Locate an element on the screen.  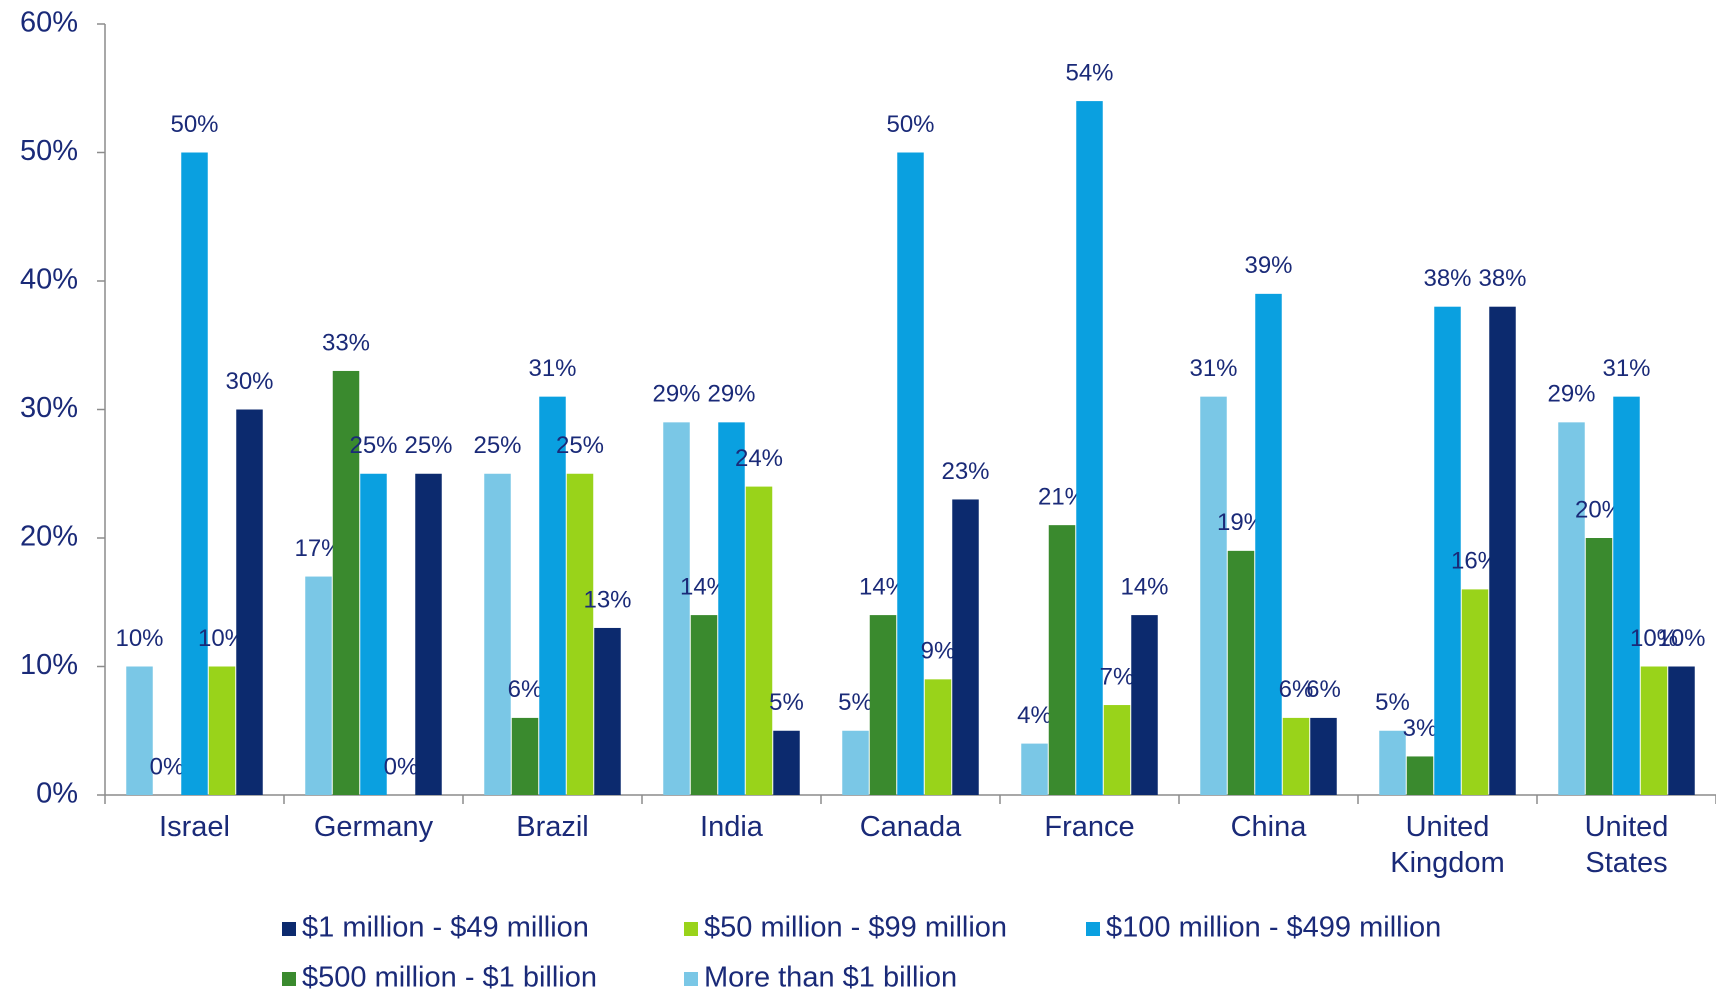
legend-label: More than $1 billion is located at coordinates (830, 978).